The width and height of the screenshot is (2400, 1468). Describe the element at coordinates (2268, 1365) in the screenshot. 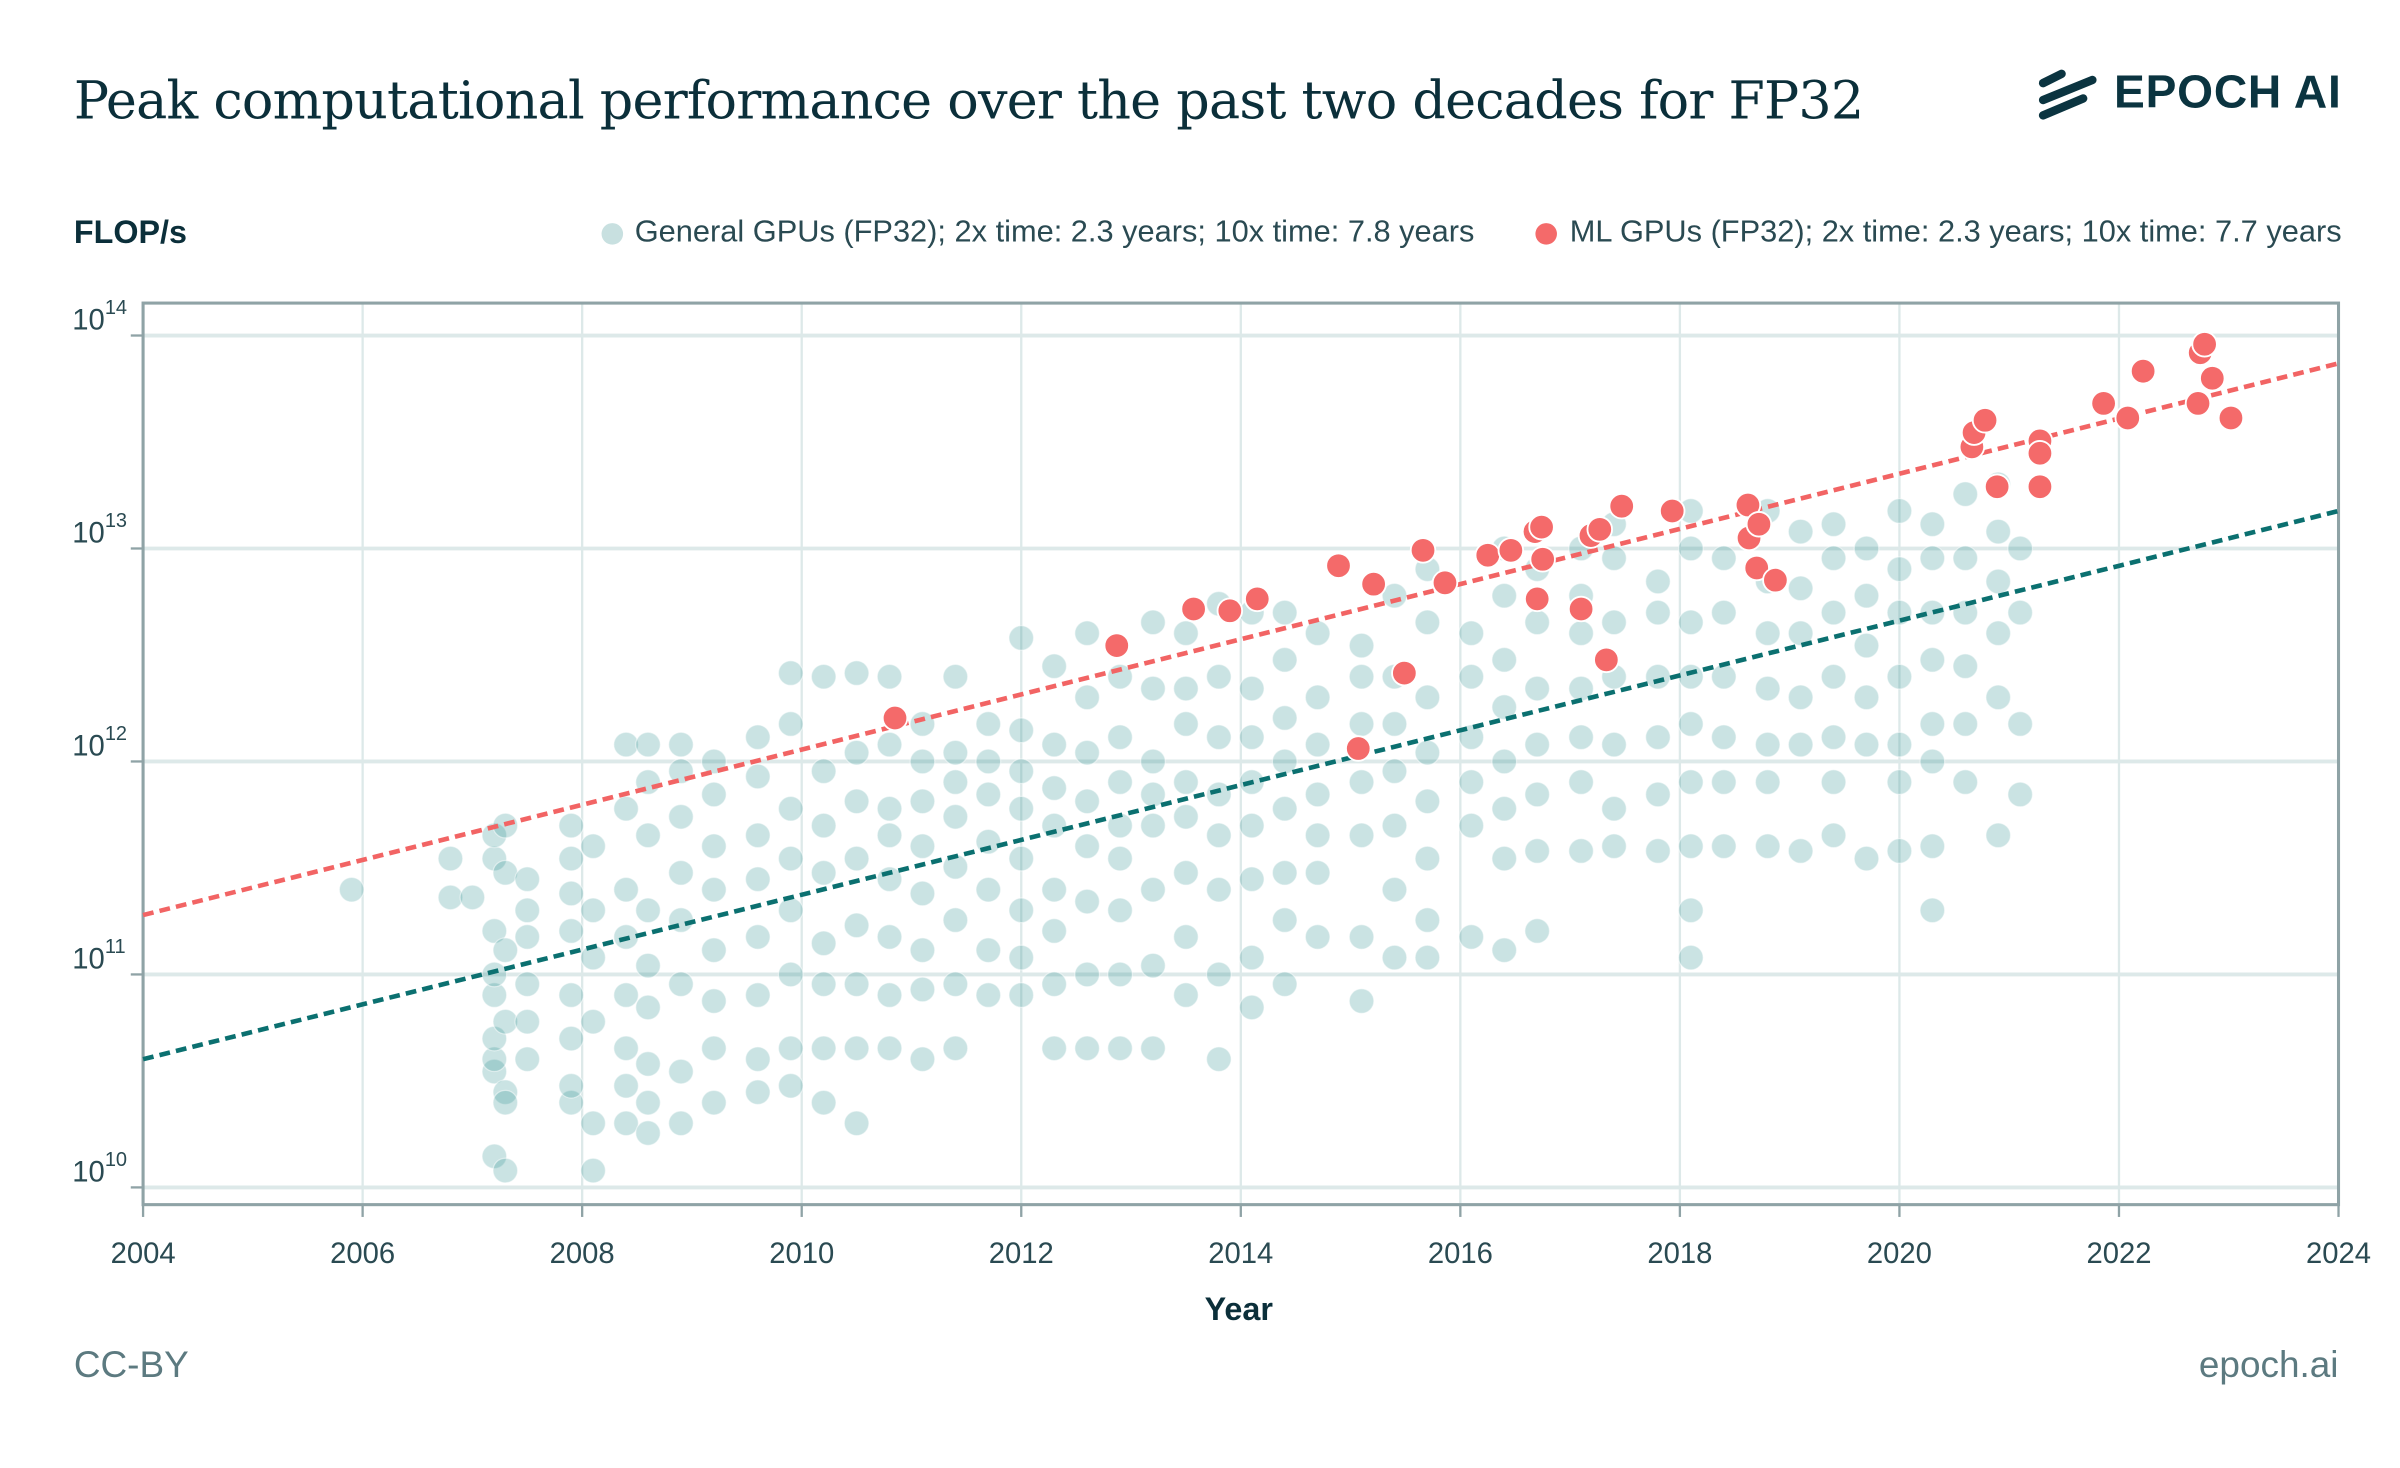

I see `site-link: epoch.ai` at that location.